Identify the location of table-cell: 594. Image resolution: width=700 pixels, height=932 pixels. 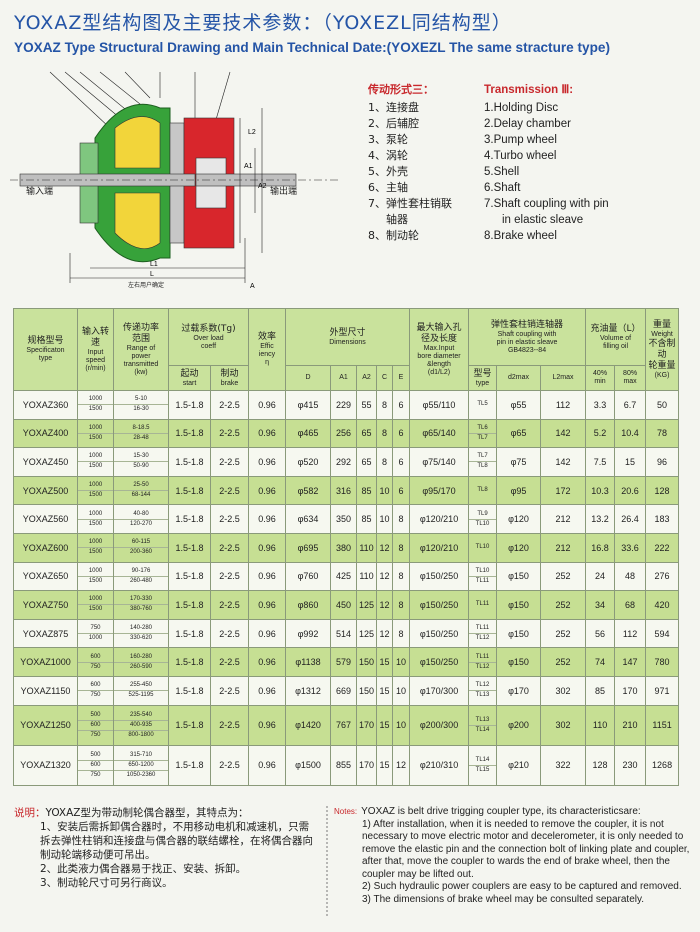
(662, 633).